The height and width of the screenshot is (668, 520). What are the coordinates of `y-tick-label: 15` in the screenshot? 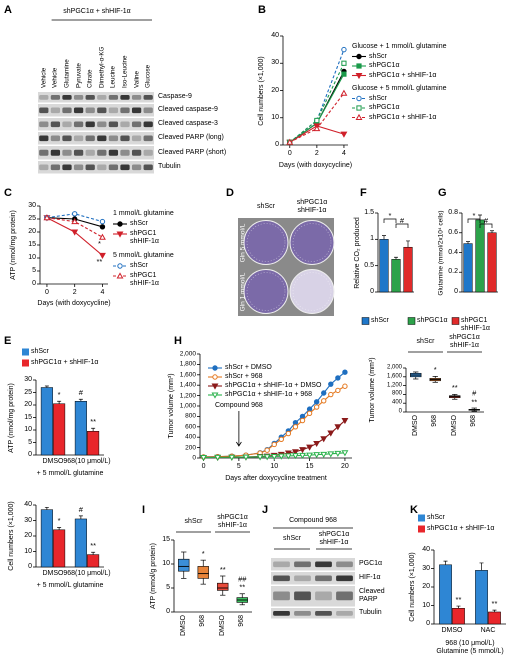 It's located at (32, 244).